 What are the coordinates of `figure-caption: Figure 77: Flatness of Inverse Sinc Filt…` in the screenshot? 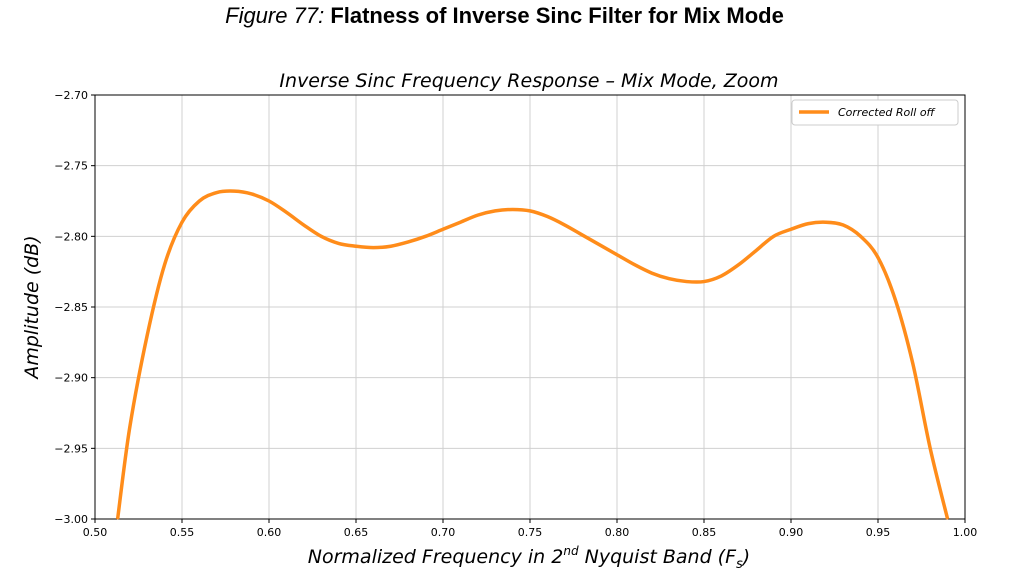 It's located at (504, 16).